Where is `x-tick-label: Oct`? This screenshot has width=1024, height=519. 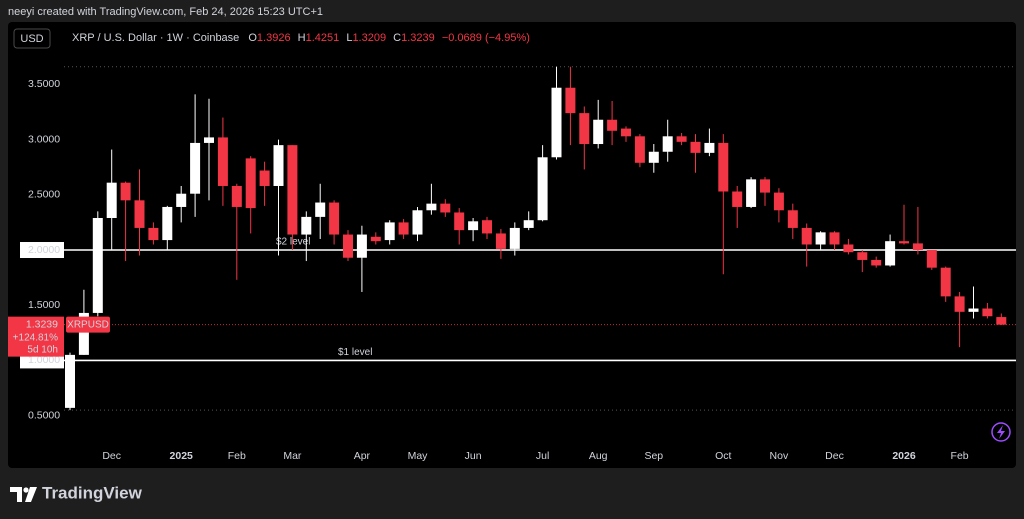
x-tick-label: Oct is located at coordinates (723, 456).